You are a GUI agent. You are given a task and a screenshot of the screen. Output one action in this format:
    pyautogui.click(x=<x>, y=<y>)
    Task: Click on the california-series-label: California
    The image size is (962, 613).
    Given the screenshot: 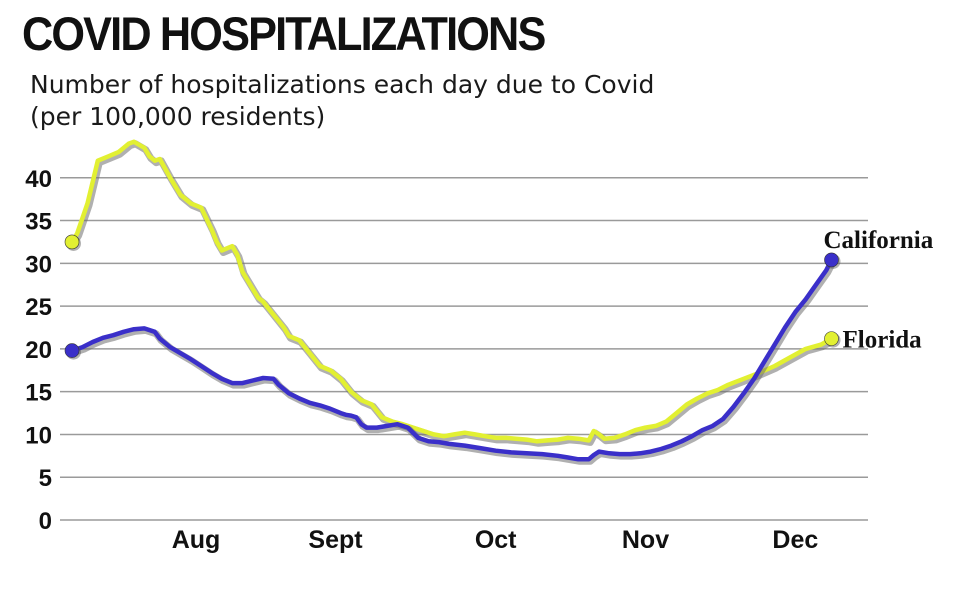 What is the action you would take?
    pyautogui.click(x=879, y=240)
    